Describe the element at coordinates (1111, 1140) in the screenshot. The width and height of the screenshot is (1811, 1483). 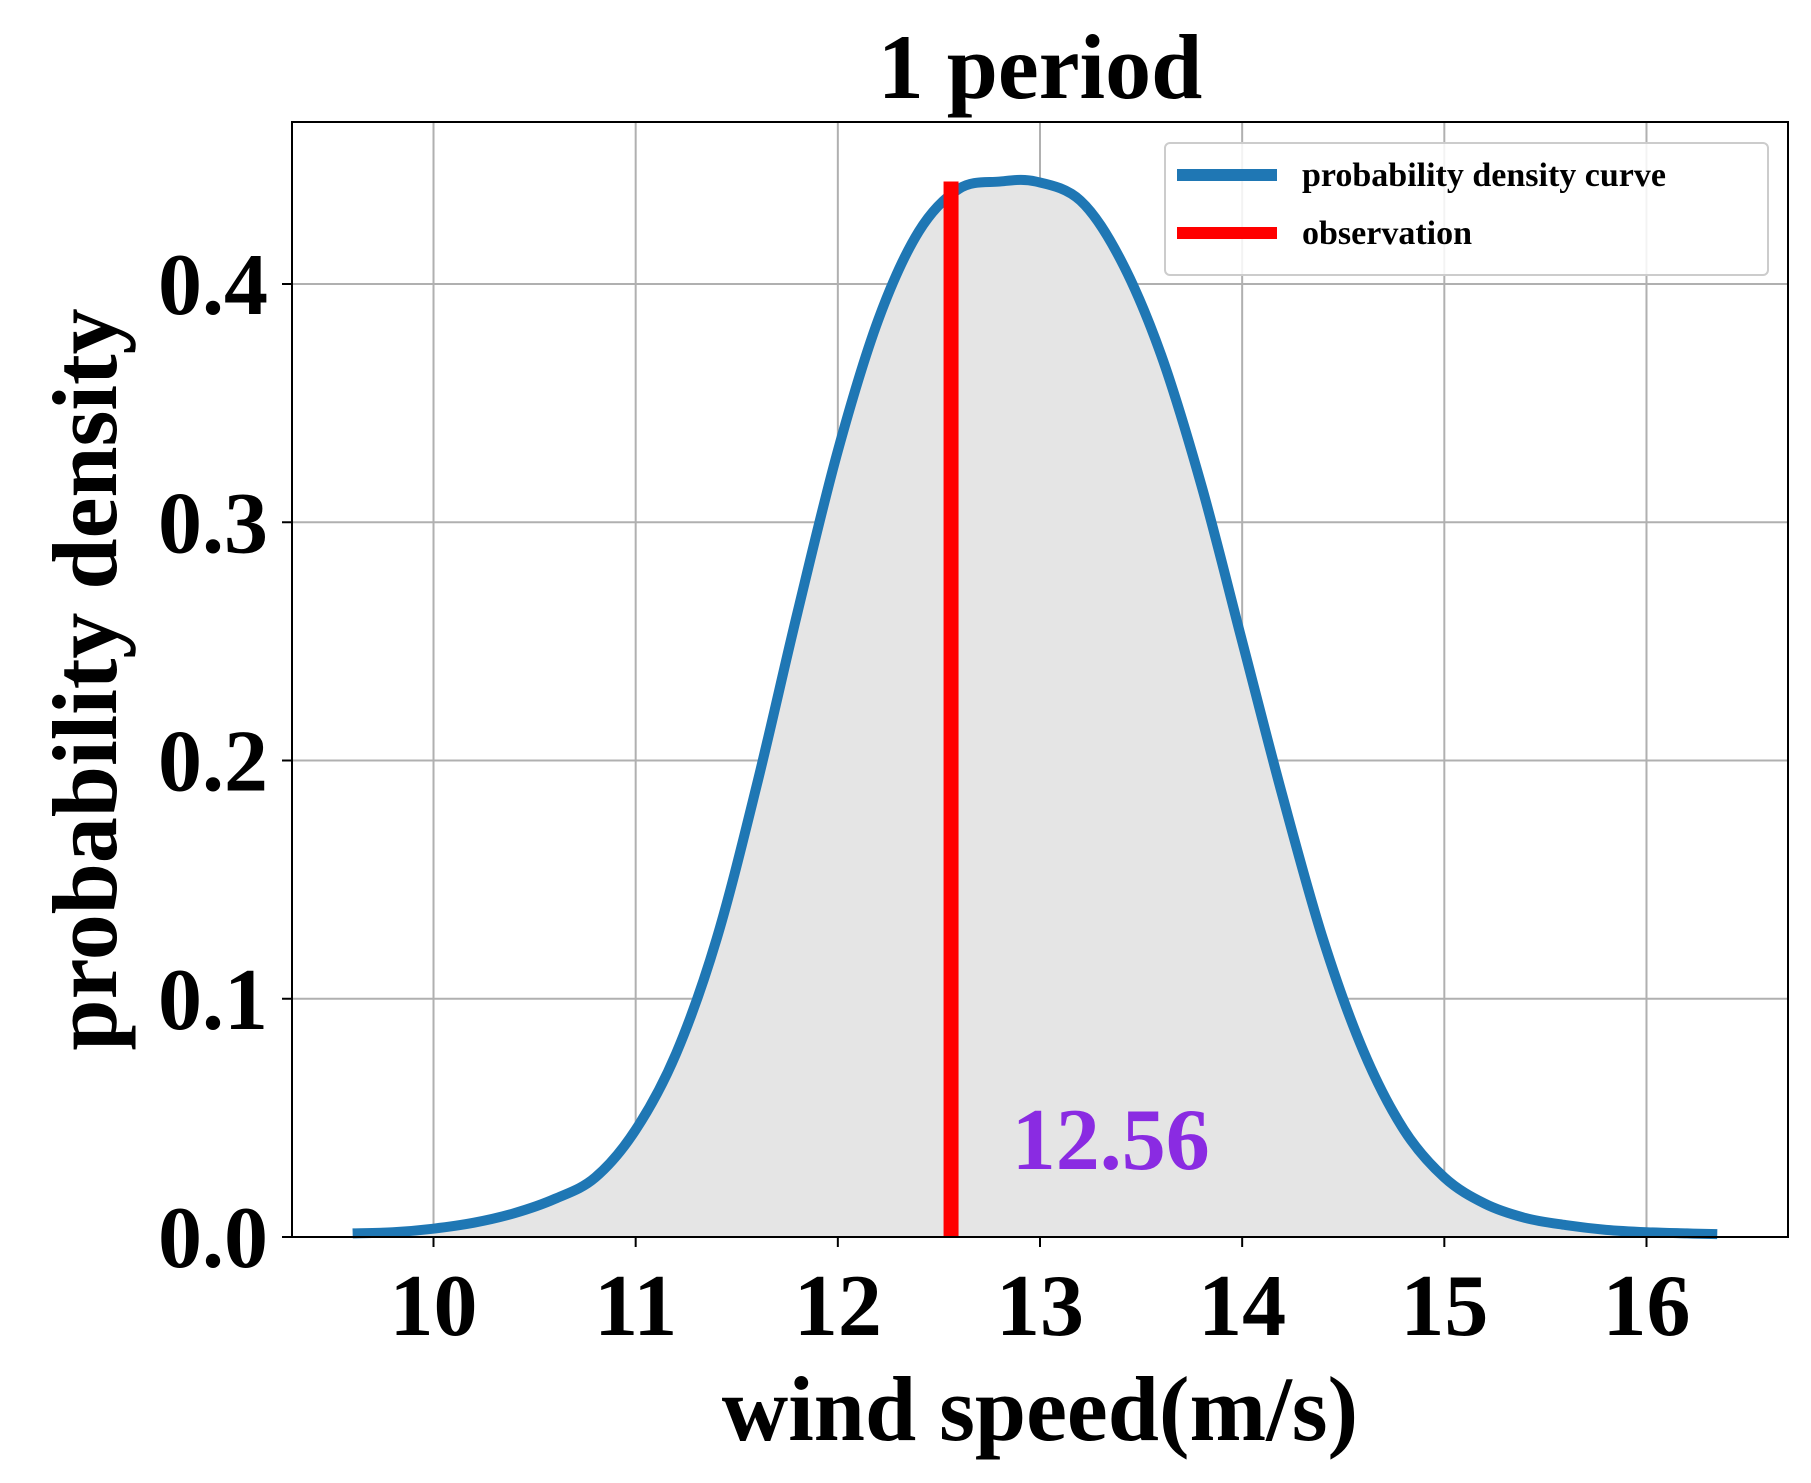
I see `observation-value-label: 12.56` at that location.